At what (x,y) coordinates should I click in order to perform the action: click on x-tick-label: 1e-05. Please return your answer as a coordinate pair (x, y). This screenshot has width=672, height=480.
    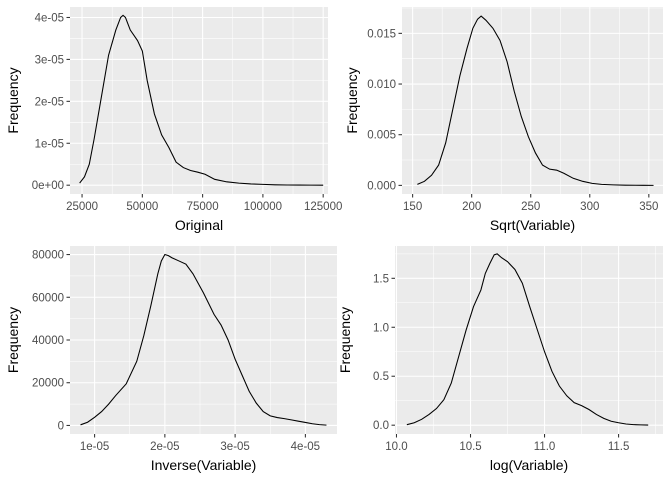
    Looking at the image, I should click on (94, 447).